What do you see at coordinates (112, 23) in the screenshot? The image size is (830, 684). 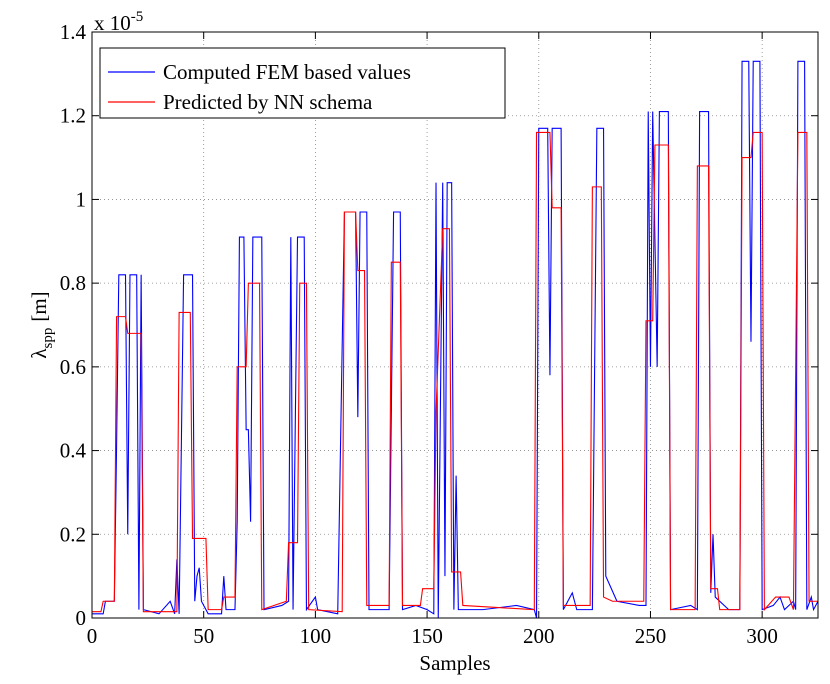 I see `y-scale-base: x 10` at bounding box center [112, 23].